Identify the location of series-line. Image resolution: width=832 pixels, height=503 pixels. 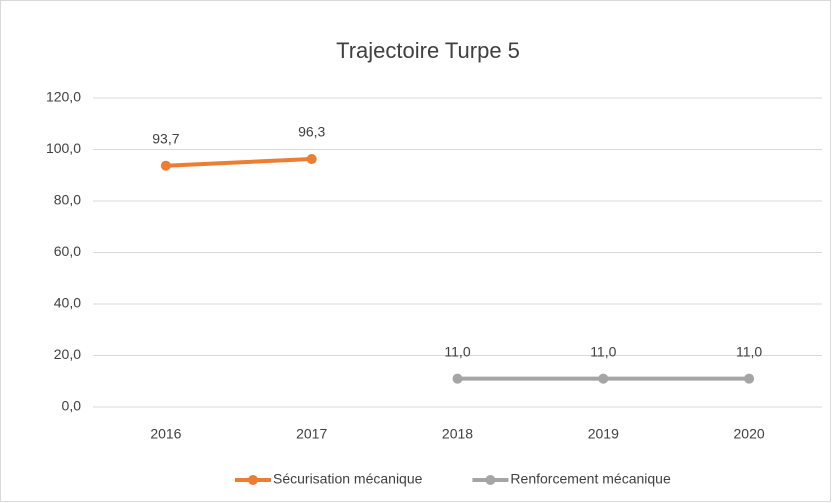
(238, 162).